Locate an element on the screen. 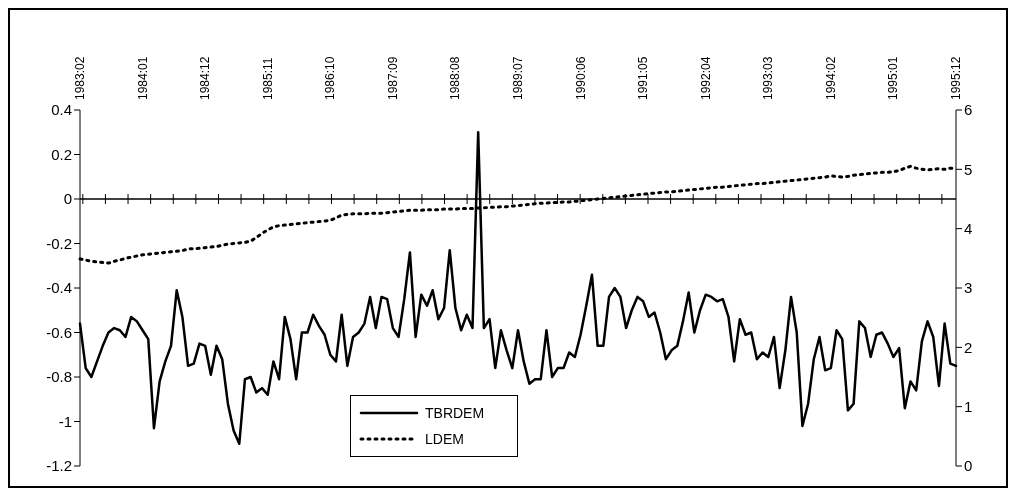 The image size is (1018, 498). x-tick-label: 1983:02 is located at coordinates (80, 78).